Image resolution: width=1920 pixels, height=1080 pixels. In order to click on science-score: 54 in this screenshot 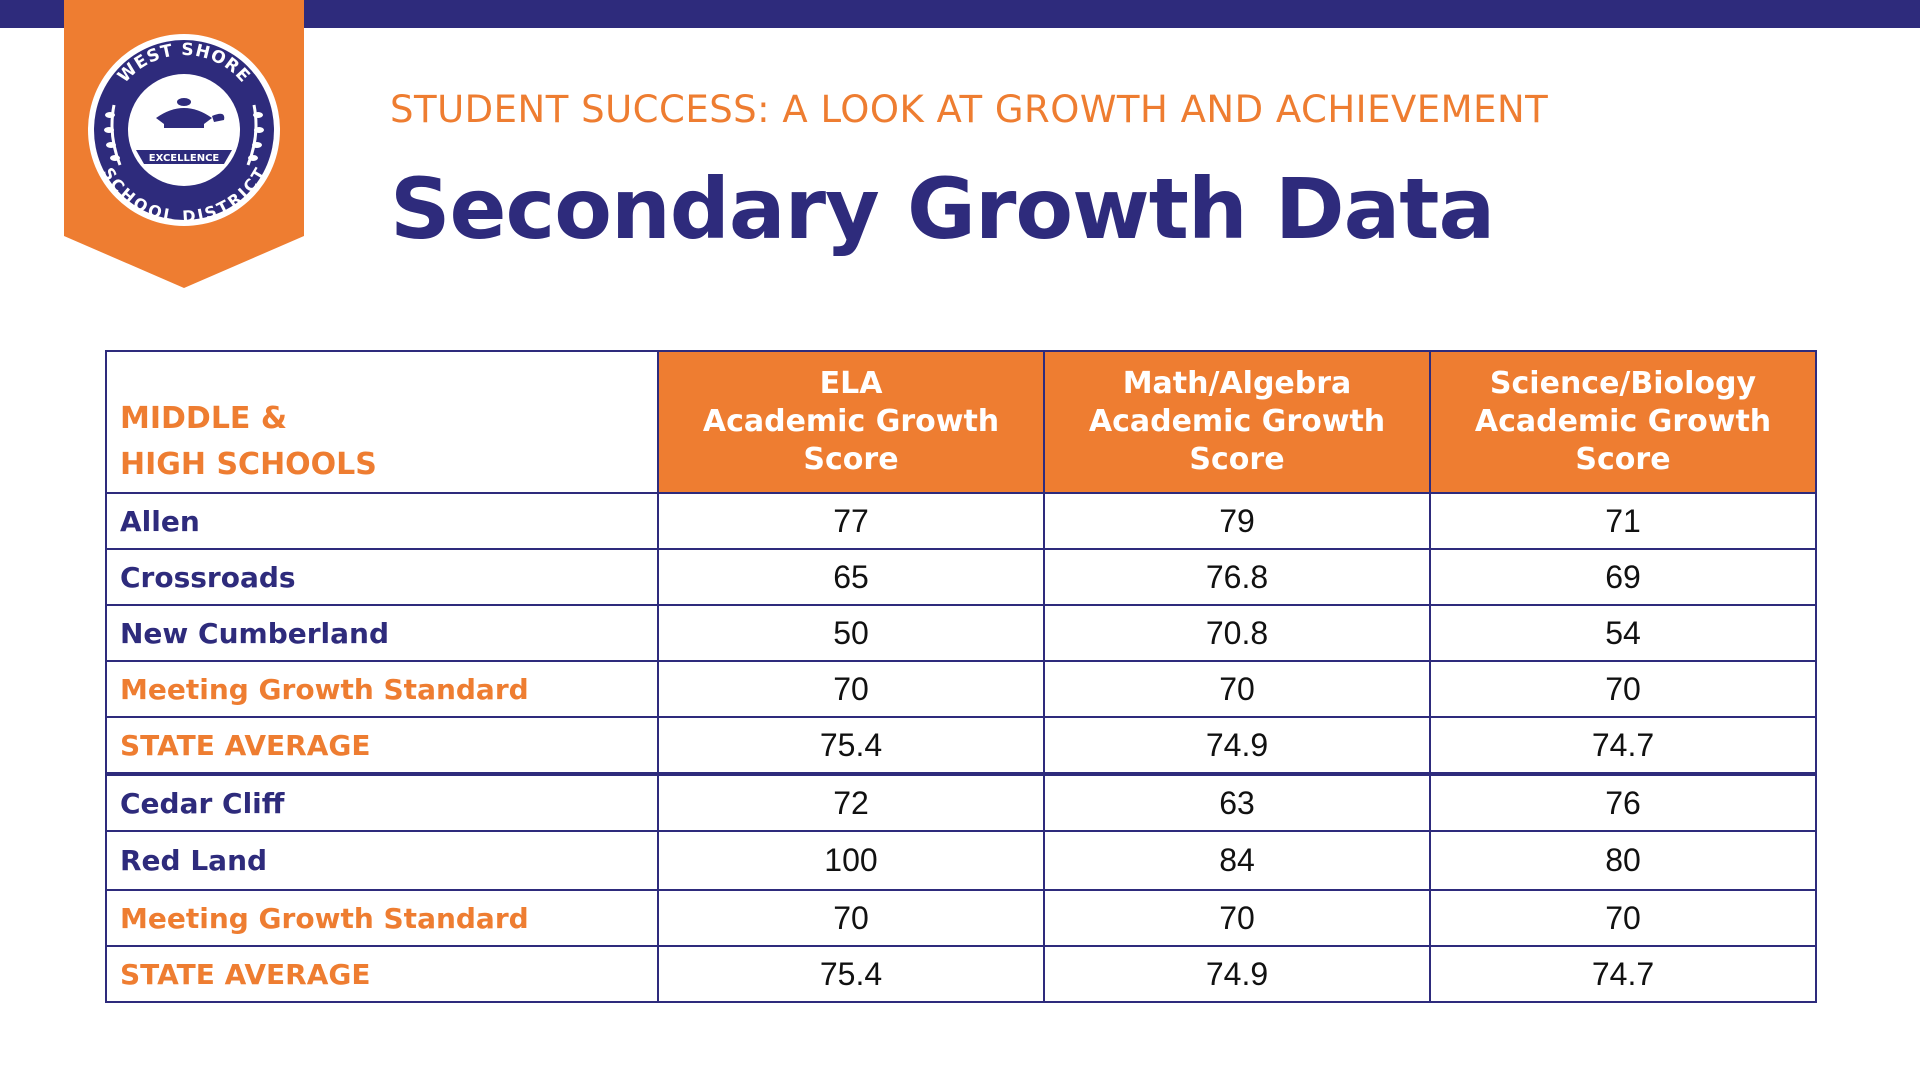, I will do `click(1623, 633)`.